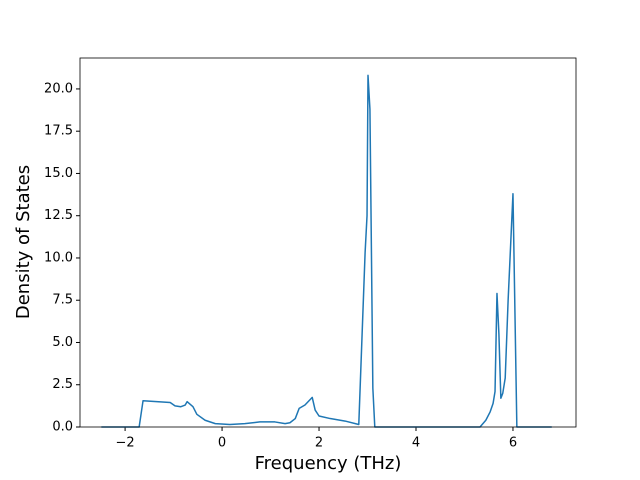 Image resolution: width=640 pixels, height=480 pixels. What do you see at coordinates (58, 257) in the screenshot?
I see `y-tick-label: 10.0` at bounding box center [58, 257].